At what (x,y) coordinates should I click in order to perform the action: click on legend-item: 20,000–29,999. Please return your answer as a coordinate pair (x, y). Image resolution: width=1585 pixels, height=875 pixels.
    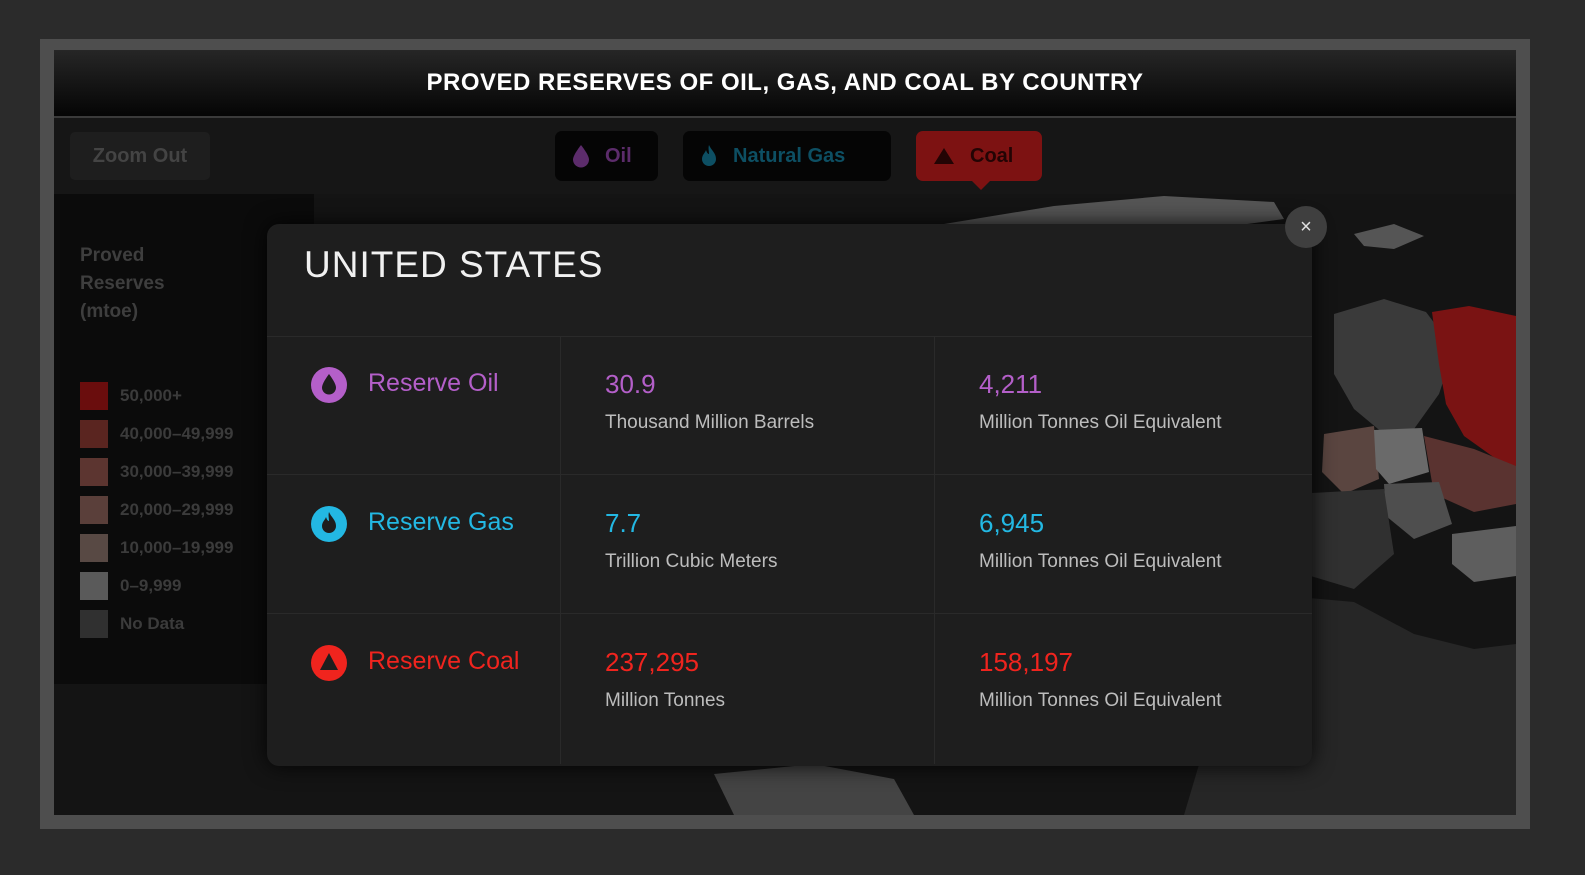
    Looking at the image, I should click on (156, 510).